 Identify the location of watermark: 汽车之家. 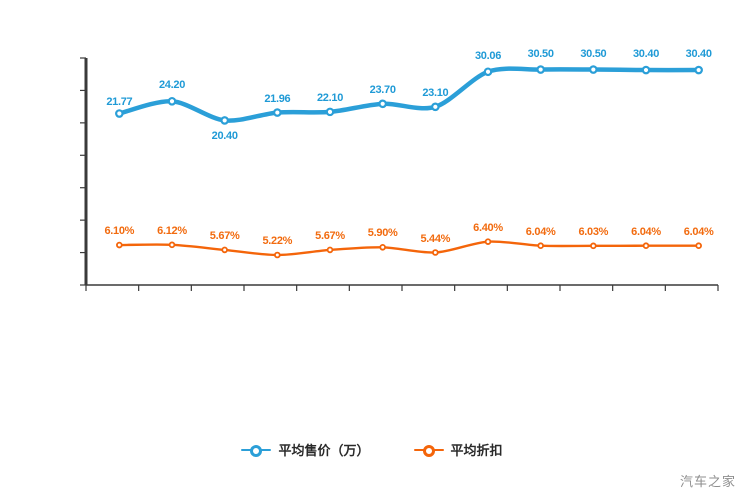
(707, 481).